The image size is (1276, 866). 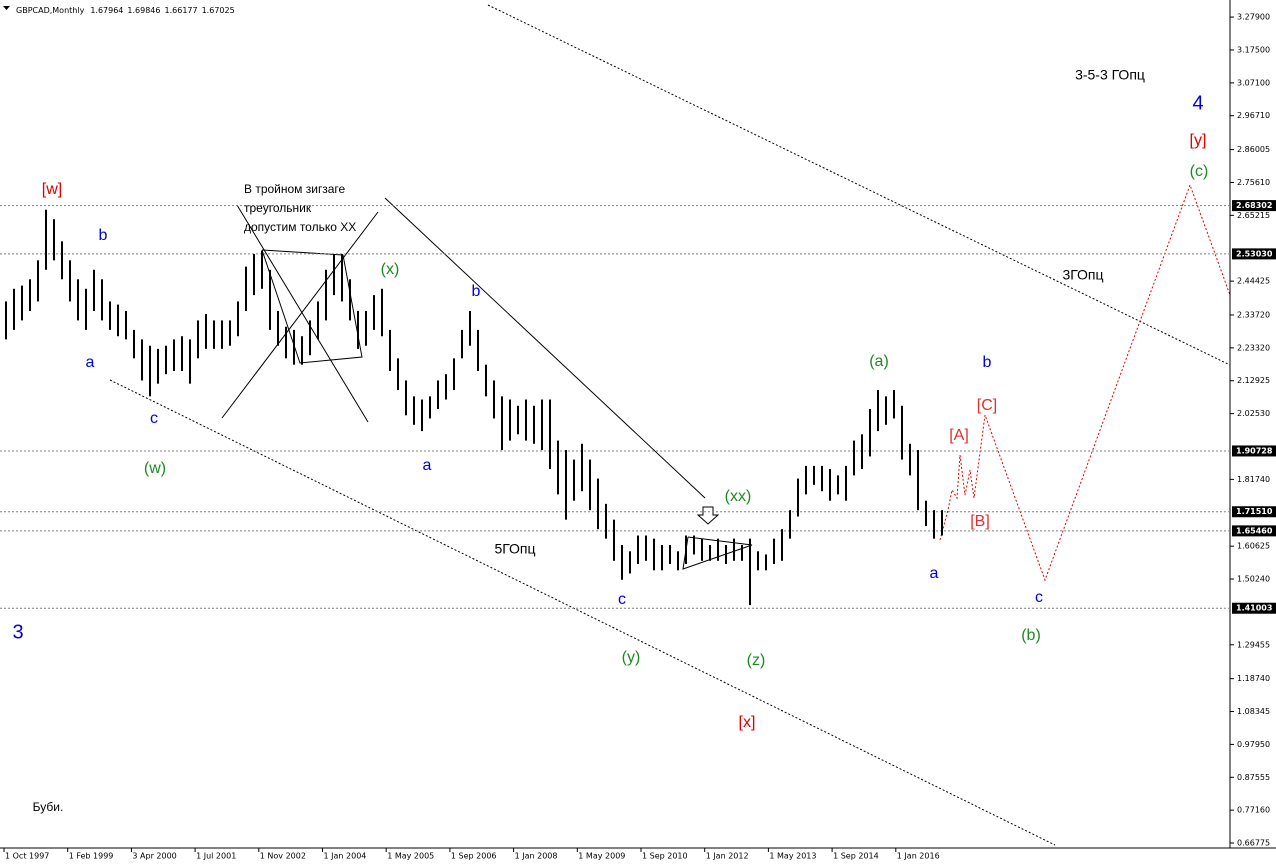 What do you see at coordinates (601, 856) in the screenshot?
I see `x-tick-label: 1 May 2009` at bounding box center [601, 856].